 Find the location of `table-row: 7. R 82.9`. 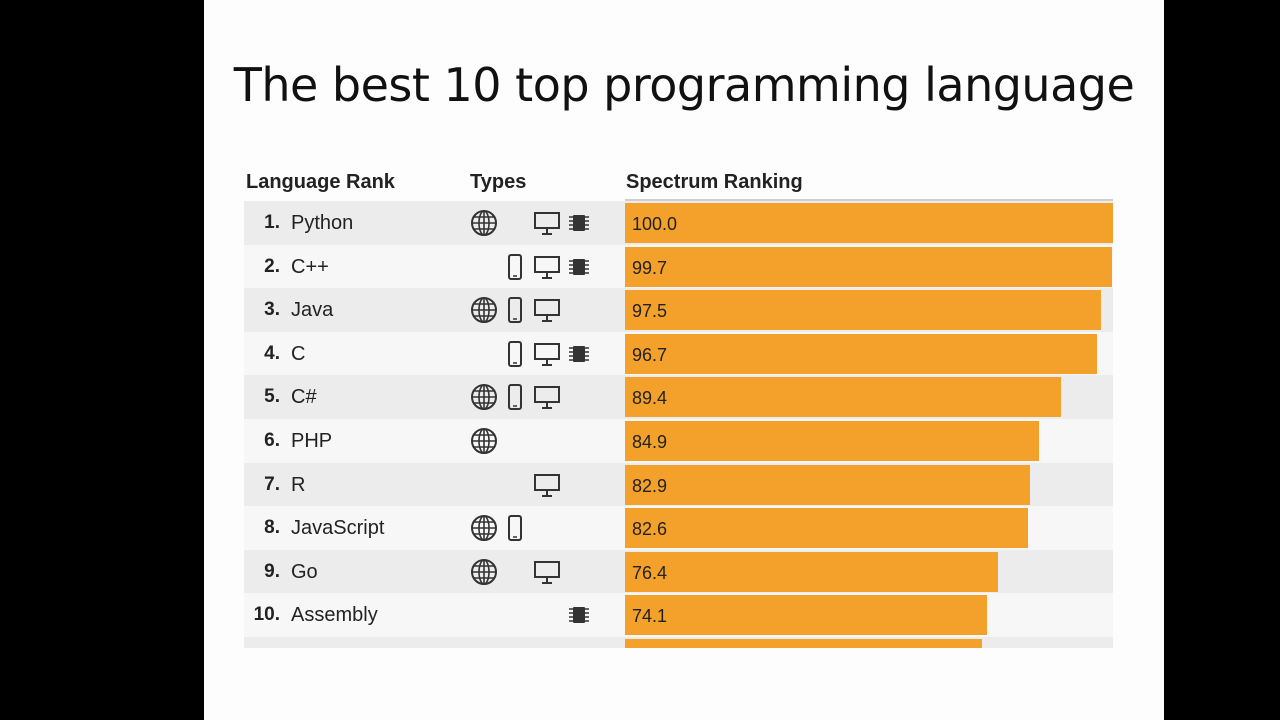

table-row: 7. R 82.9 is located at coordinates (678, 484).